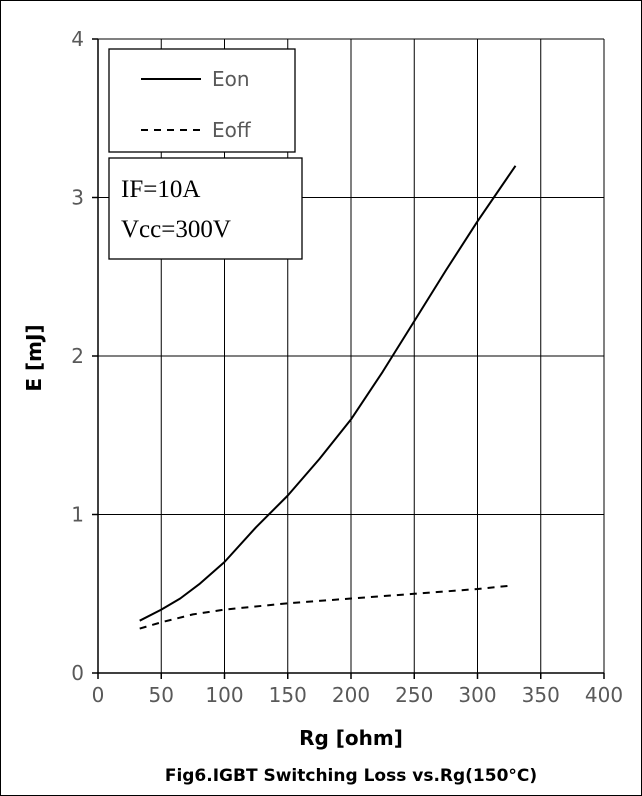 Image resolution: width=642 pixels, height=796 pixels. I want to click on y-tick-label: 0, so click(77, 673).